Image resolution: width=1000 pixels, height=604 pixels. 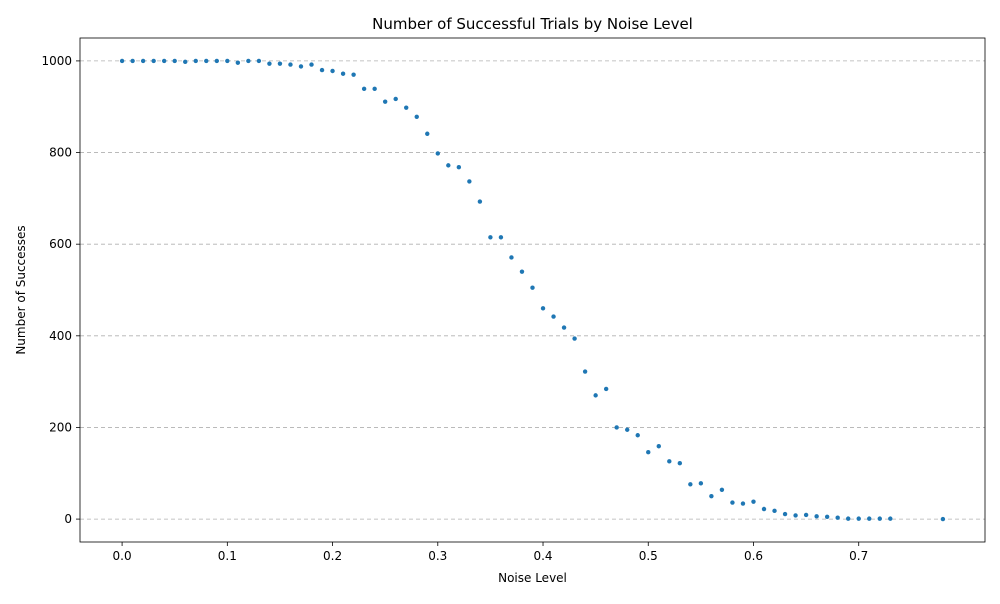 What do you see at coordinates (437, 556) in the screenshot?
I see `x-tick-label: 0.3` at bounding box center [437, 556].